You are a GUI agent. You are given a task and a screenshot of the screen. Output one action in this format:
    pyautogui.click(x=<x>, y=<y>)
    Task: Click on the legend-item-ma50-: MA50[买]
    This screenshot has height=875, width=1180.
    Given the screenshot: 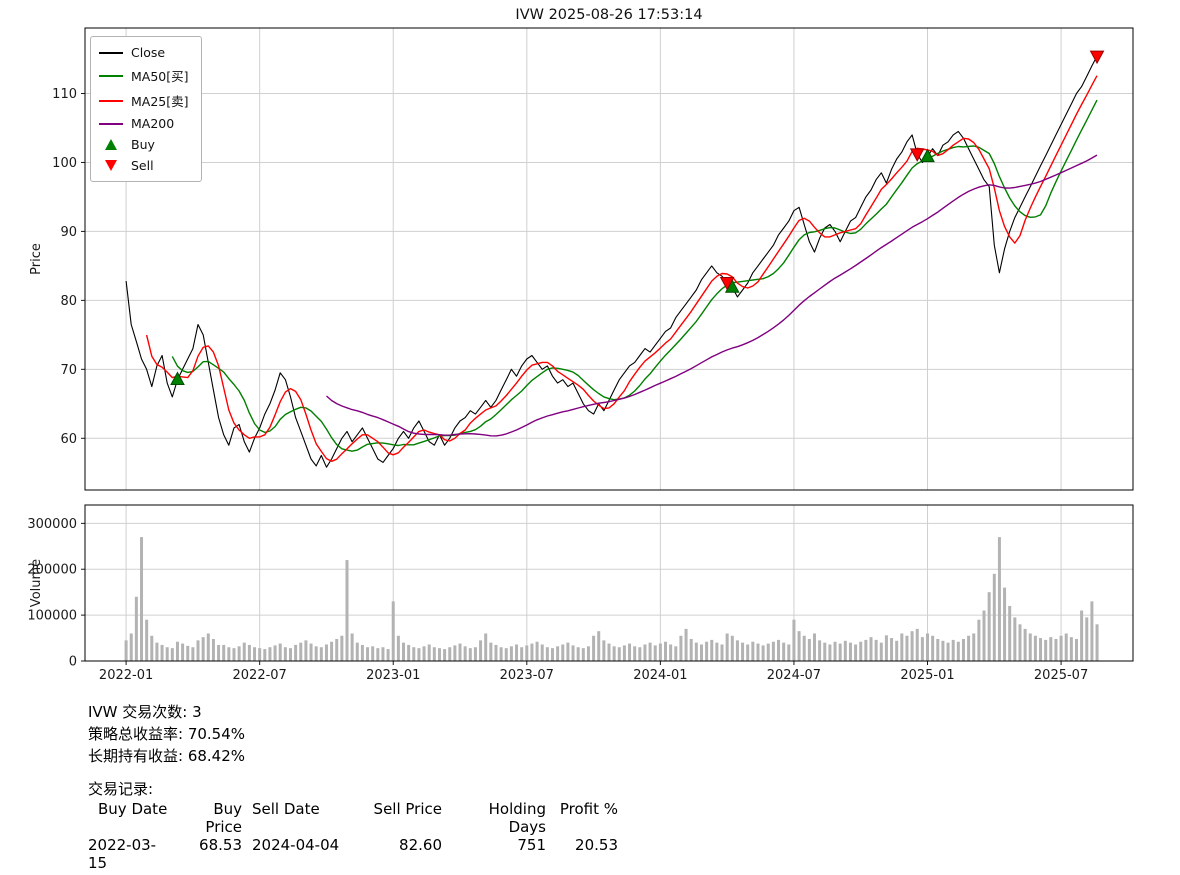 What is the action you would take?
    pyautogui.click(x=144, y=75)
    